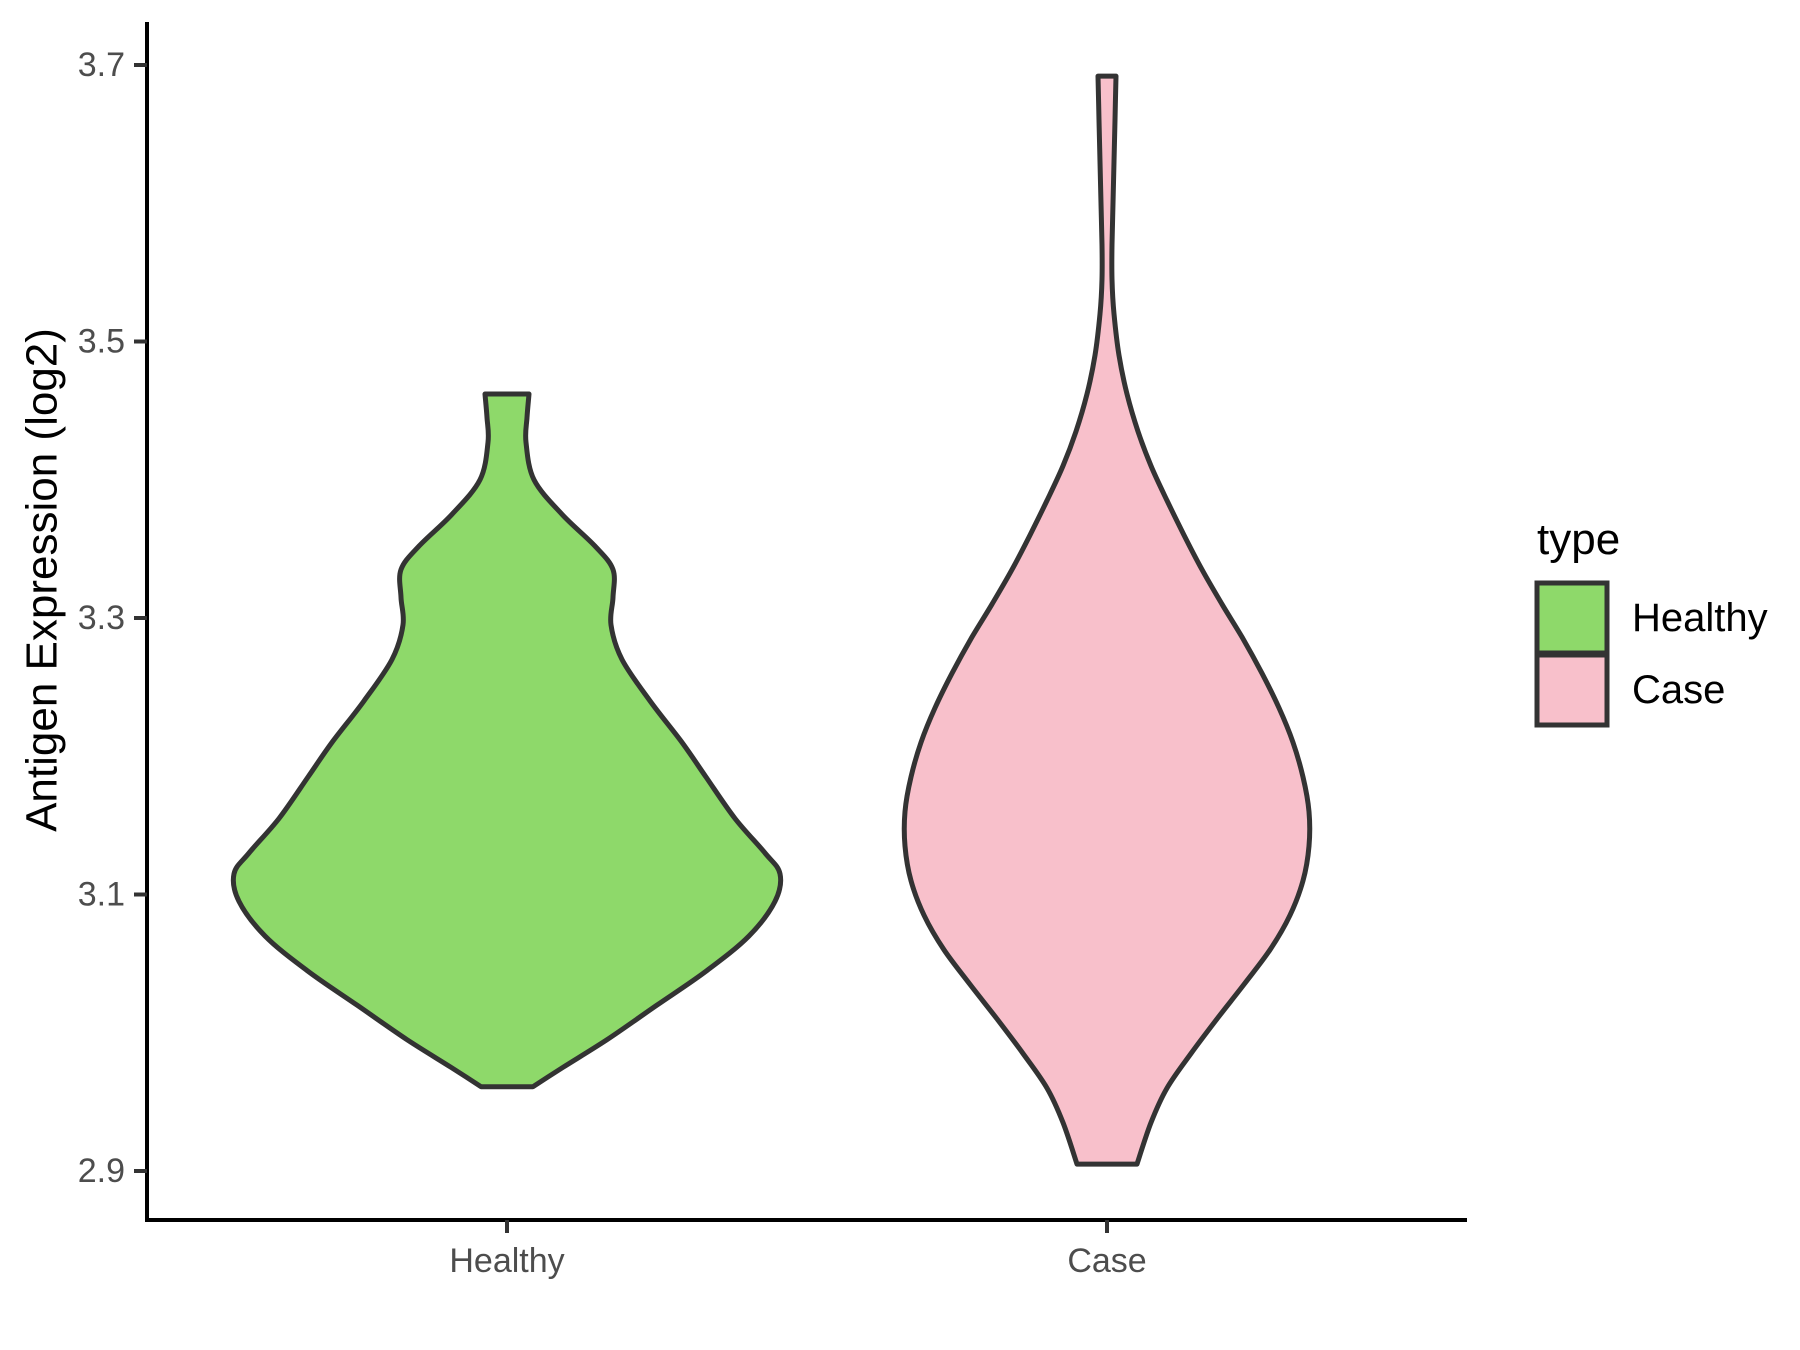 Image resolution: width=1800 pixels, height=1350 pixels. What do you see at coordinates (506, 1261) in the screenshot?
I see `x-tick-label: Healthy` at bounding box center [506, 1261].